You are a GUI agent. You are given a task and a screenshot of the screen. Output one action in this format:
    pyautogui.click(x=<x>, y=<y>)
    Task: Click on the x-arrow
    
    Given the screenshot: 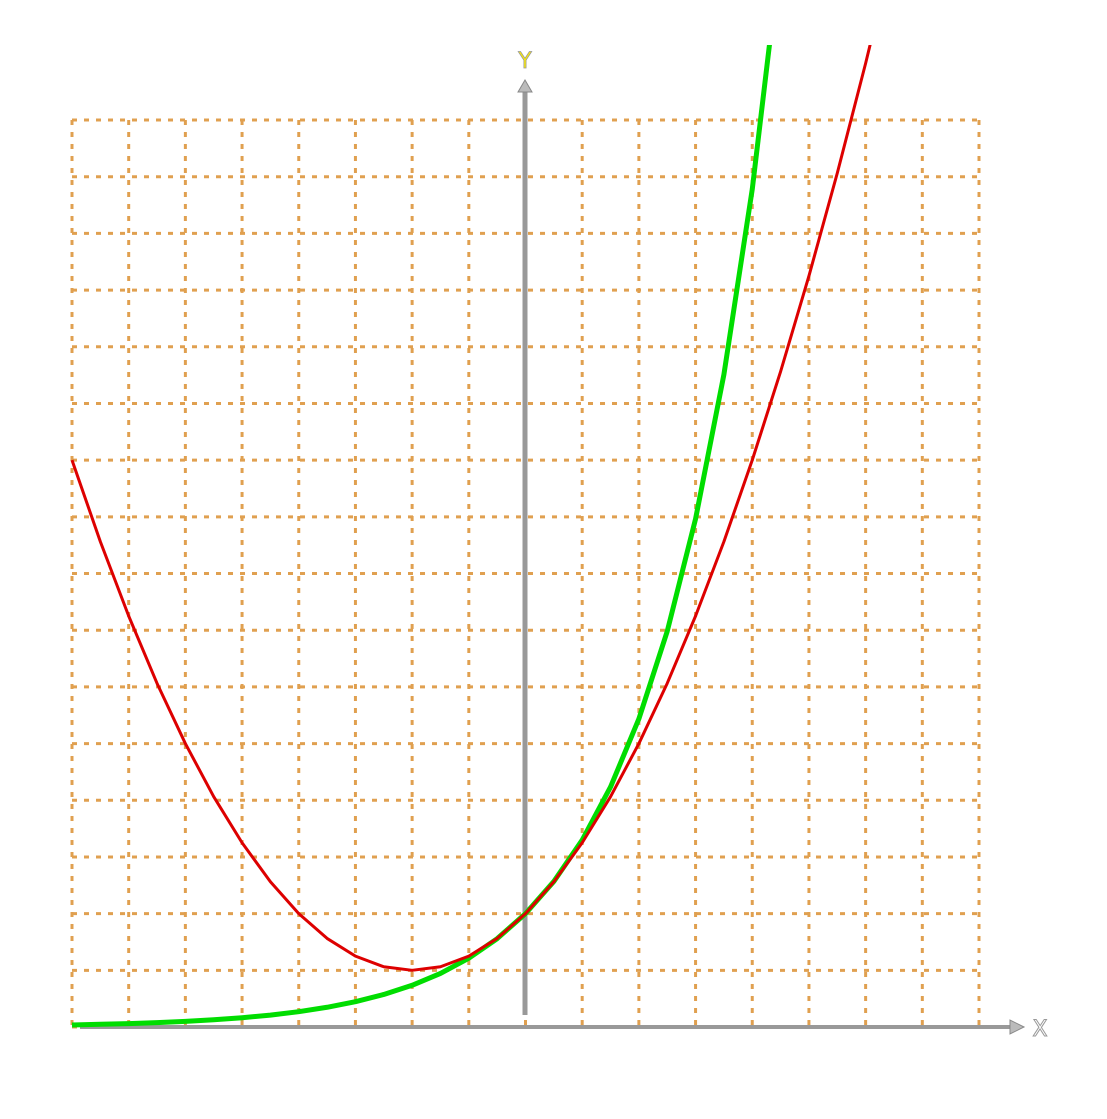 What is the action you would take?
    pyautogui.click(x=1017, y=1027)
    